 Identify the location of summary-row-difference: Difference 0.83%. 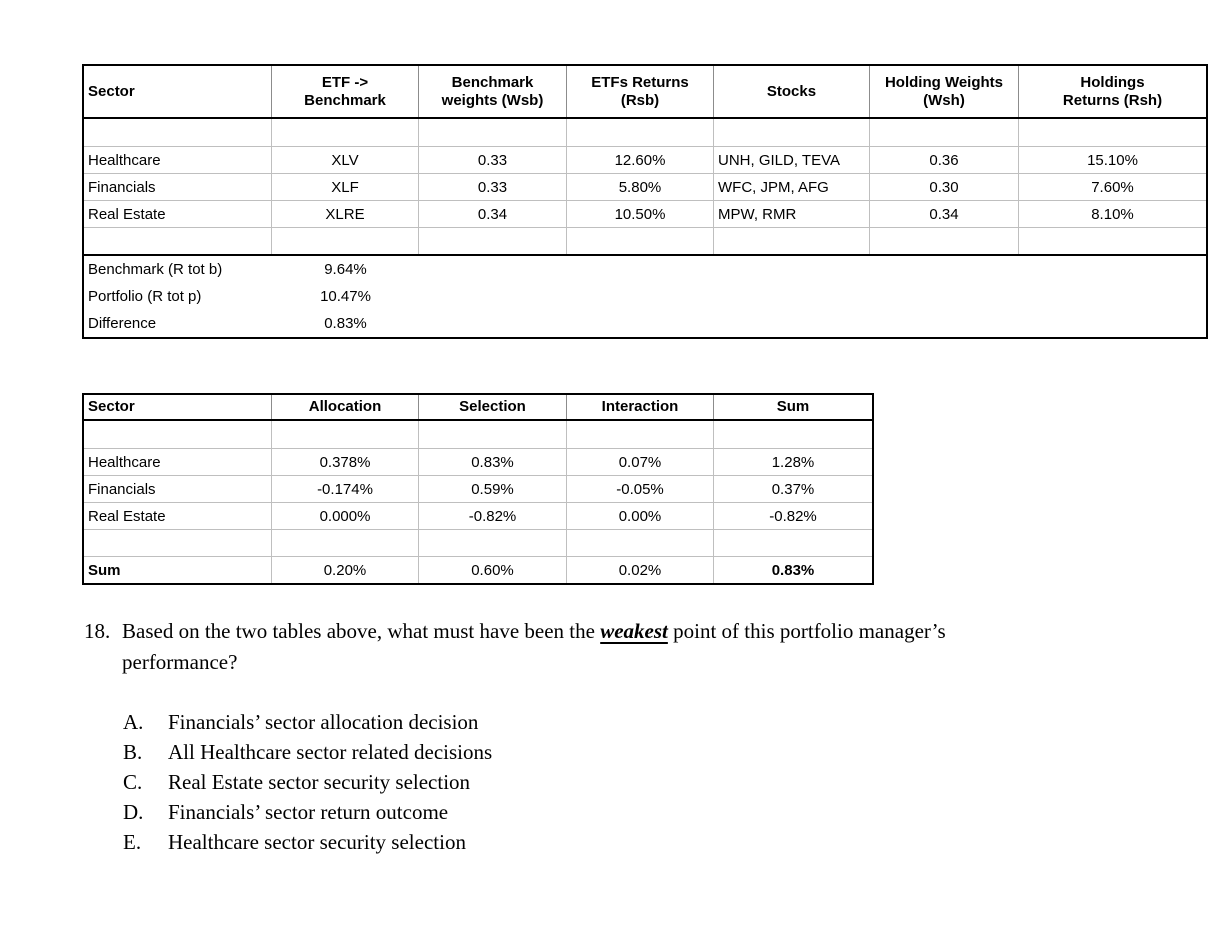
(645, 323).